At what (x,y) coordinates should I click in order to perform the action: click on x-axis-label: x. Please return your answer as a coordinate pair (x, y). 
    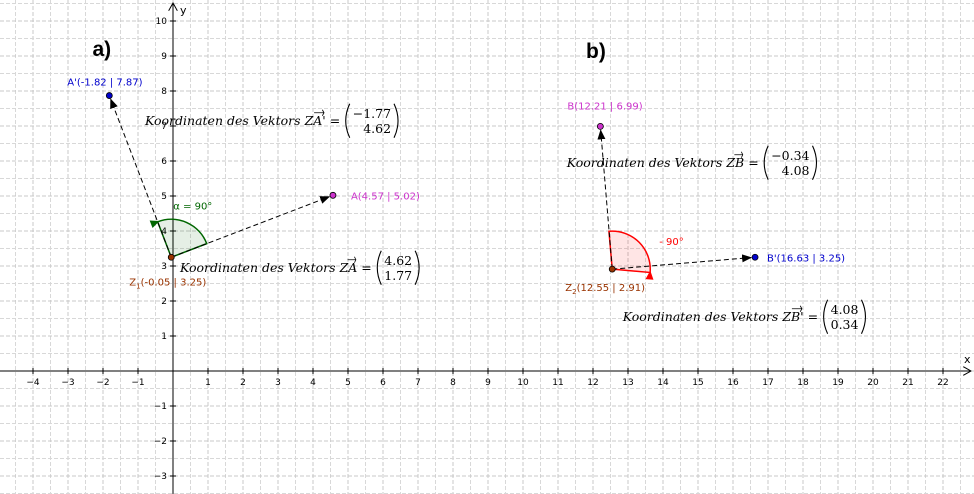
    Looking at the image, I should click on (967, 359).